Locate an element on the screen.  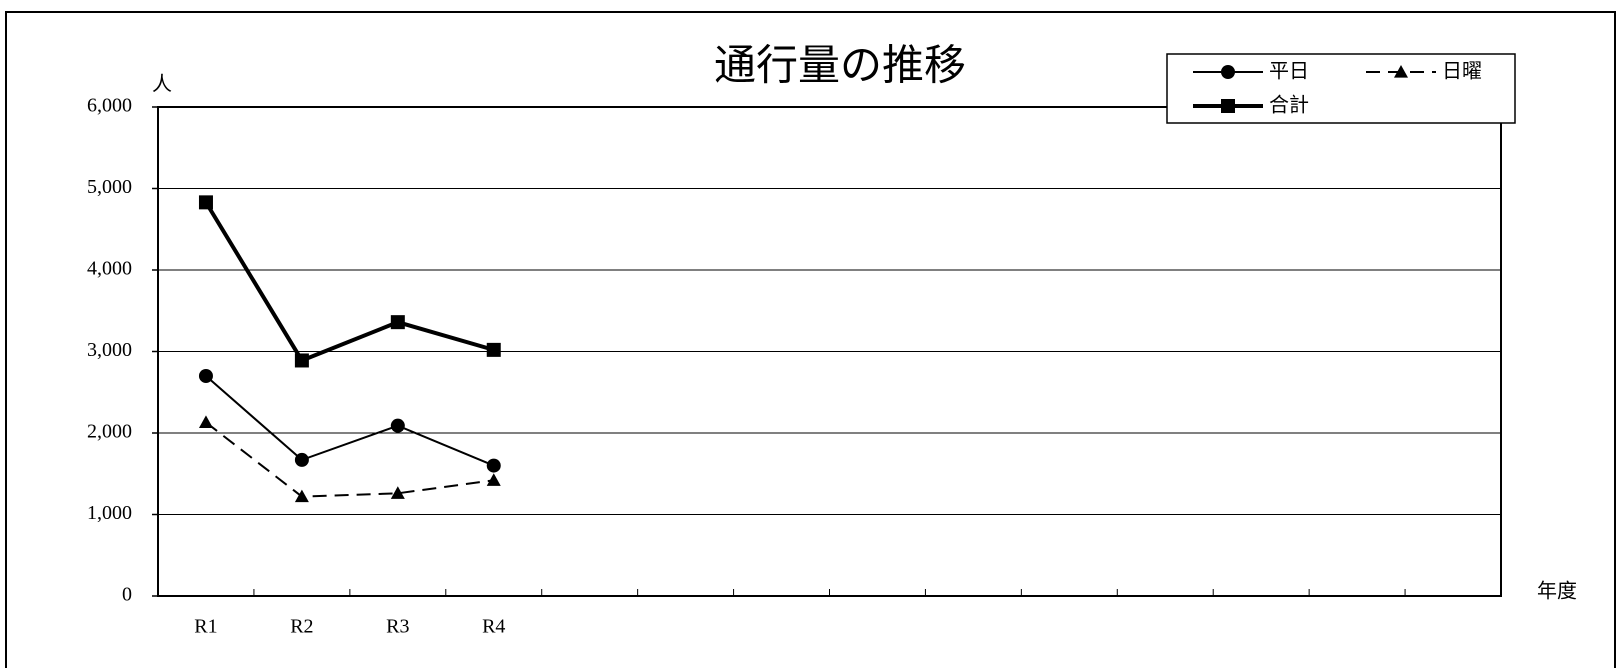
x-tick-label: R3 is located at coordinates (397, 627).